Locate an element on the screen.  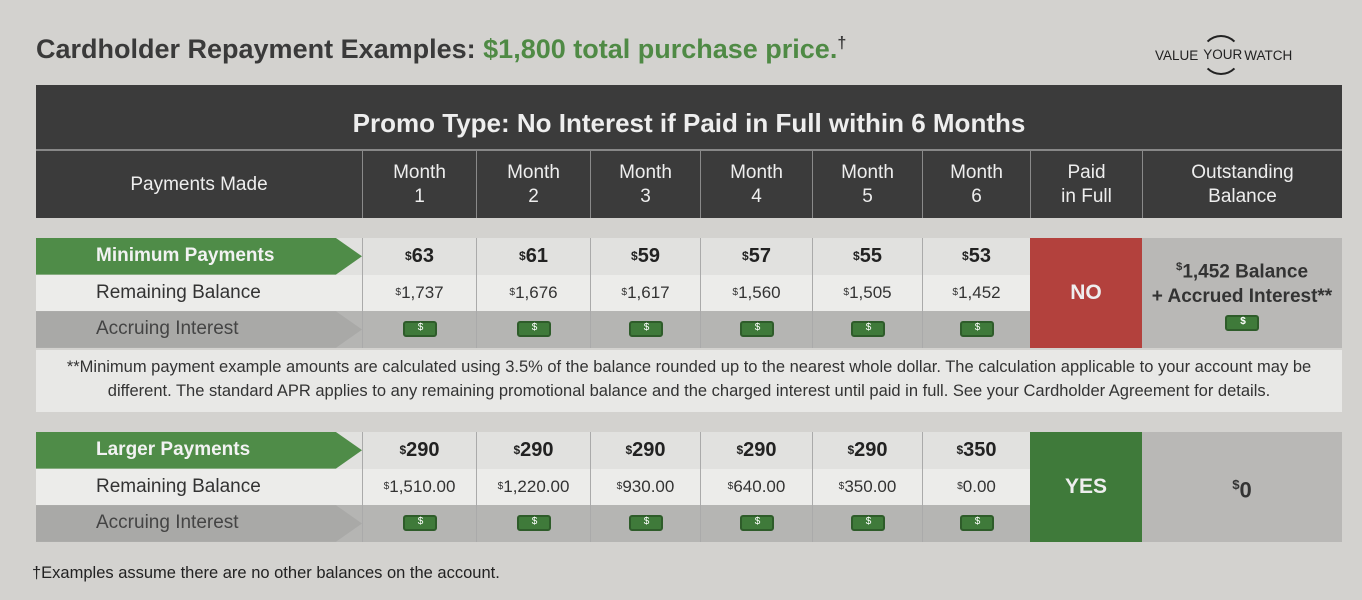
table-row: Accruing Interest is located at coordinates (533, 523).